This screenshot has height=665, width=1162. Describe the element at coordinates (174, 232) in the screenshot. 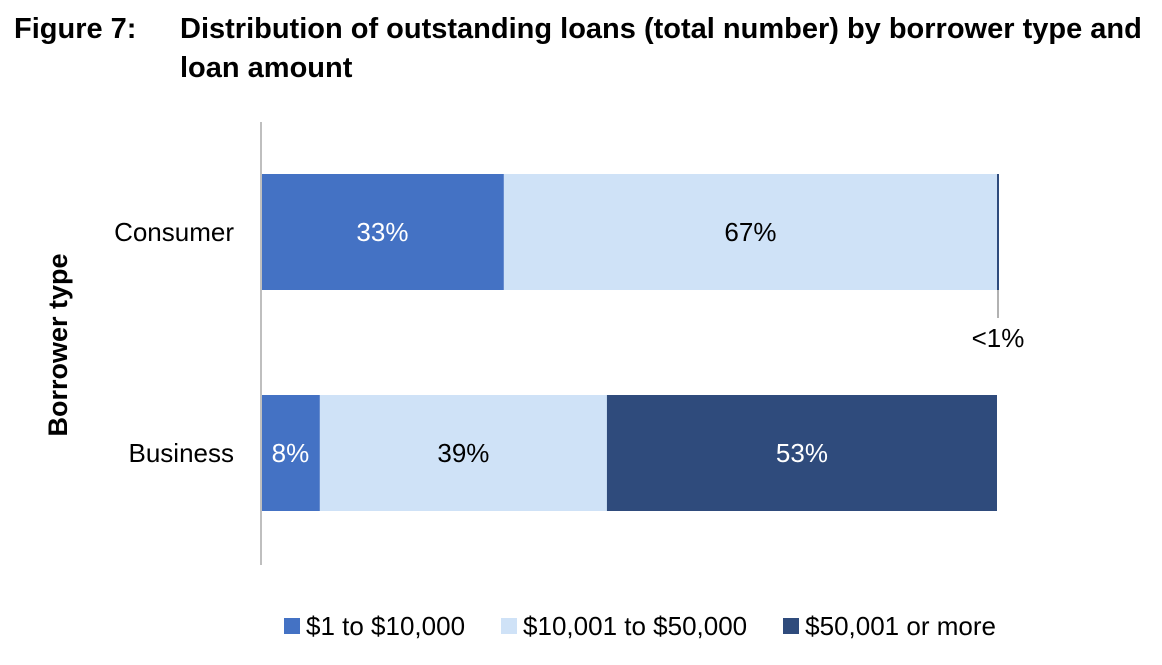

I see `category-label: Consumer` at that location.